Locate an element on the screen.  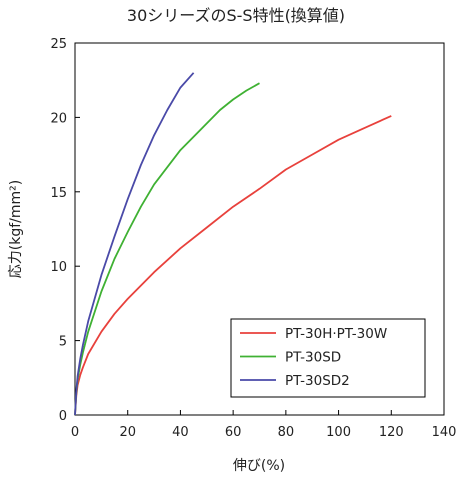
legend-label: PT-30H·PT-30W is located at coordinates (336, 334).